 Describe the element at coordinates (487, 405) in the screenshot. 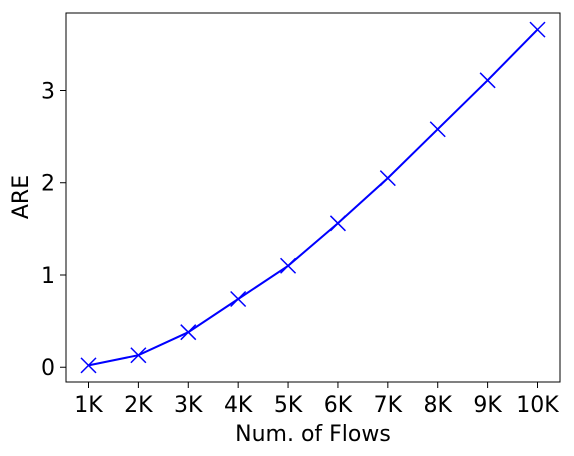

I see `x-tick-label: 9K` at that location.